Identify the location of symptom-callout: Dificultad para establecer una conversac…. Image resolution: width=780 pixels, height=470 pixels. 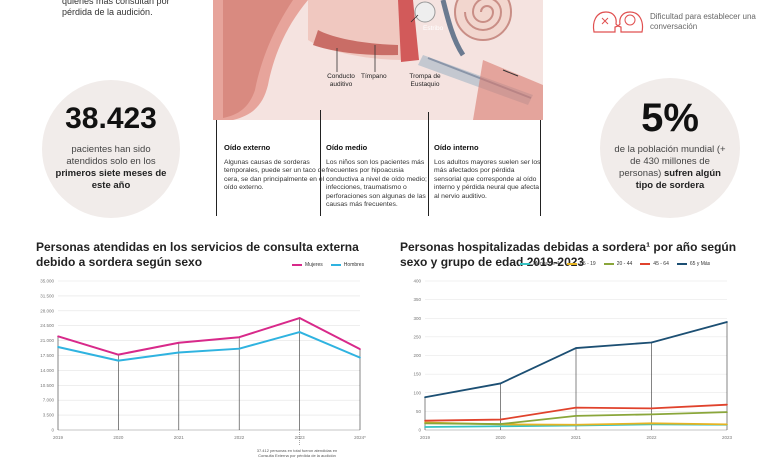
(677, 23).